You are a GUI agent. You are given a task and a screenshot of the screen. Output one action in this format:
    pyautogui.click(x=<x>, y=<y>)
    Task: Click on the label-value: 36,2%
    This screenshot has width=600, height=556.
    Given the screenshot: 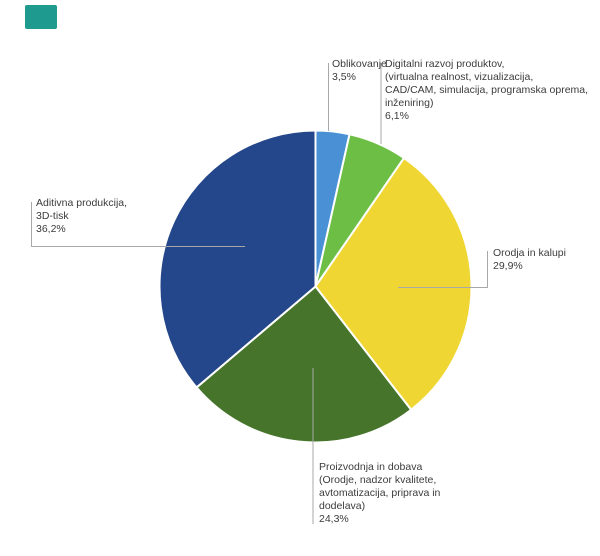 What is the action you would take?
    pyautogui.click(x=51, y=229)
    